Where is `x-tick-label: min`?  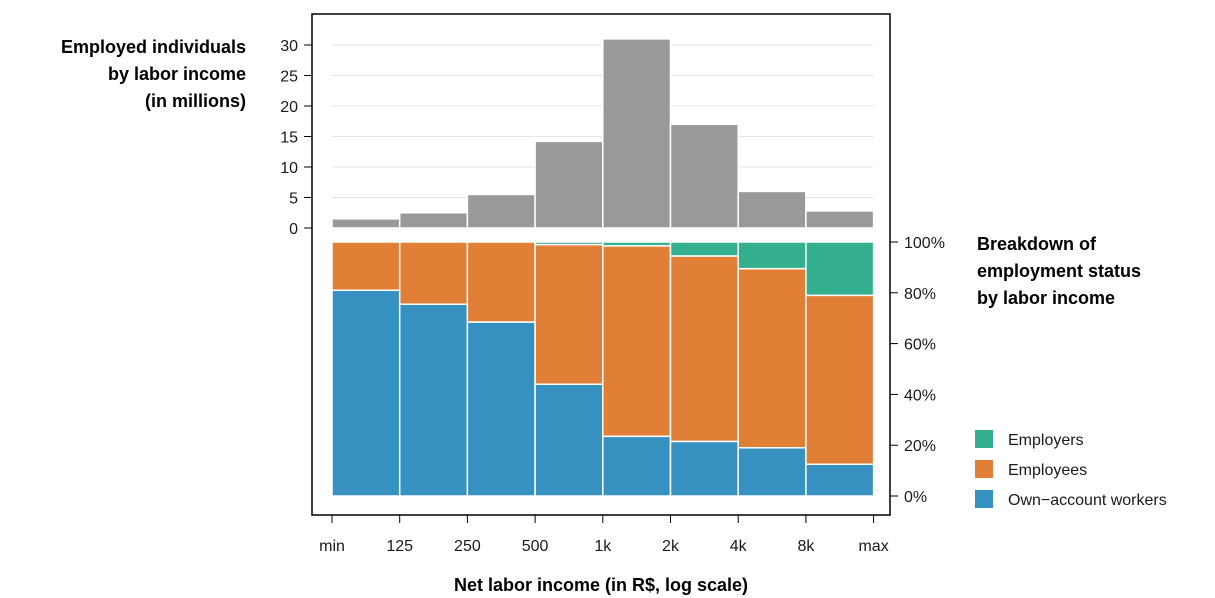 x-tick-label: min is located at coordinates (332, 546).